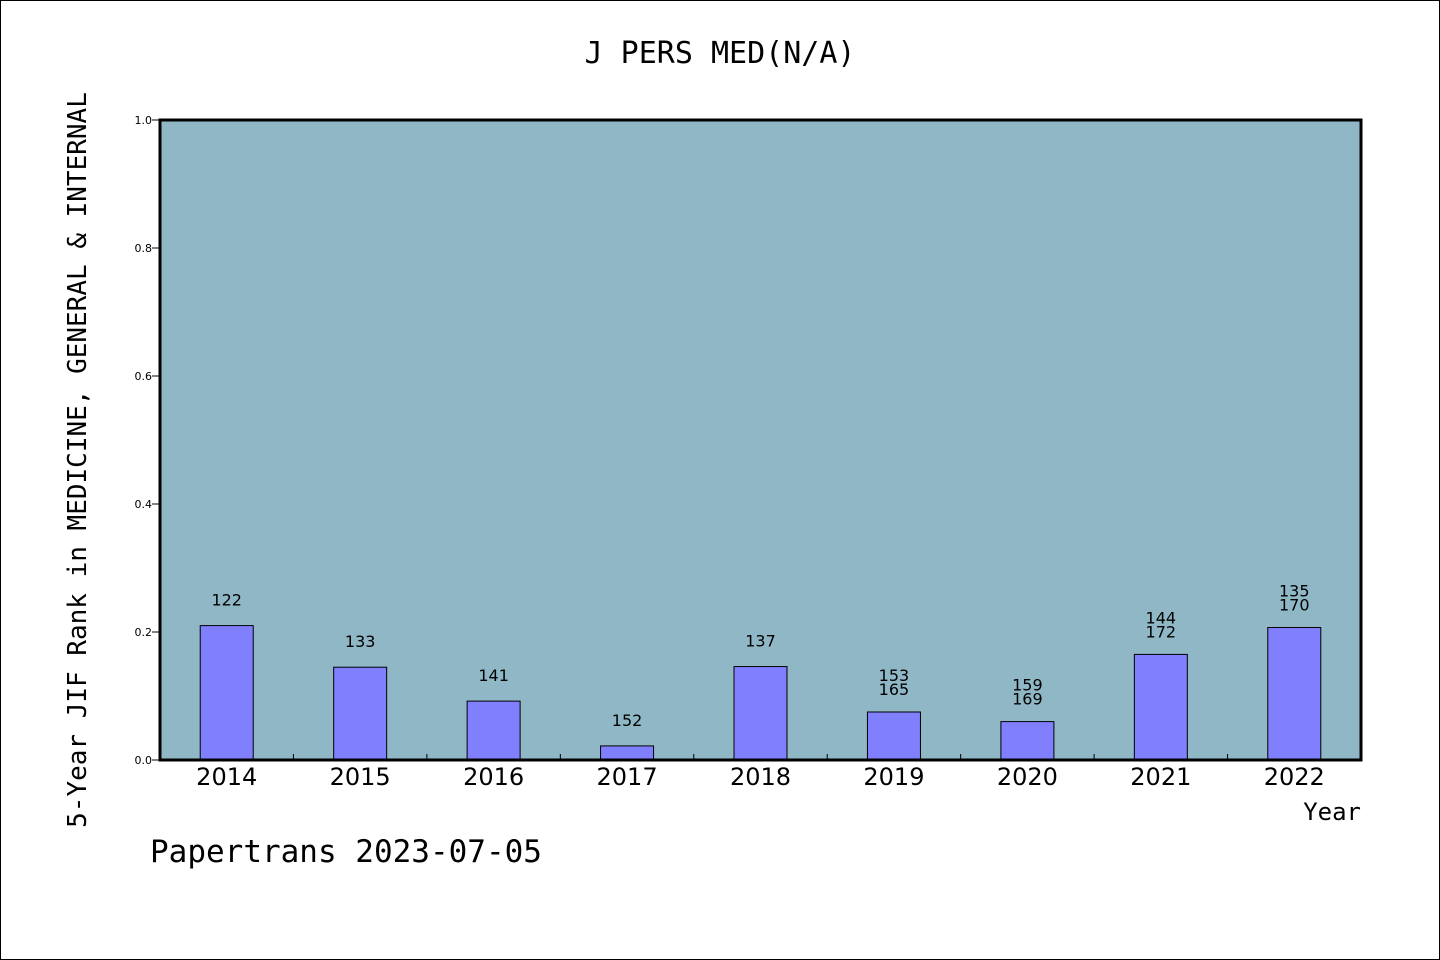 This screenshot has height=960, width=1440. Describe the element at coordinates (1294, 605) in the screenshot. I see `bar-value-label: 170` at that location.